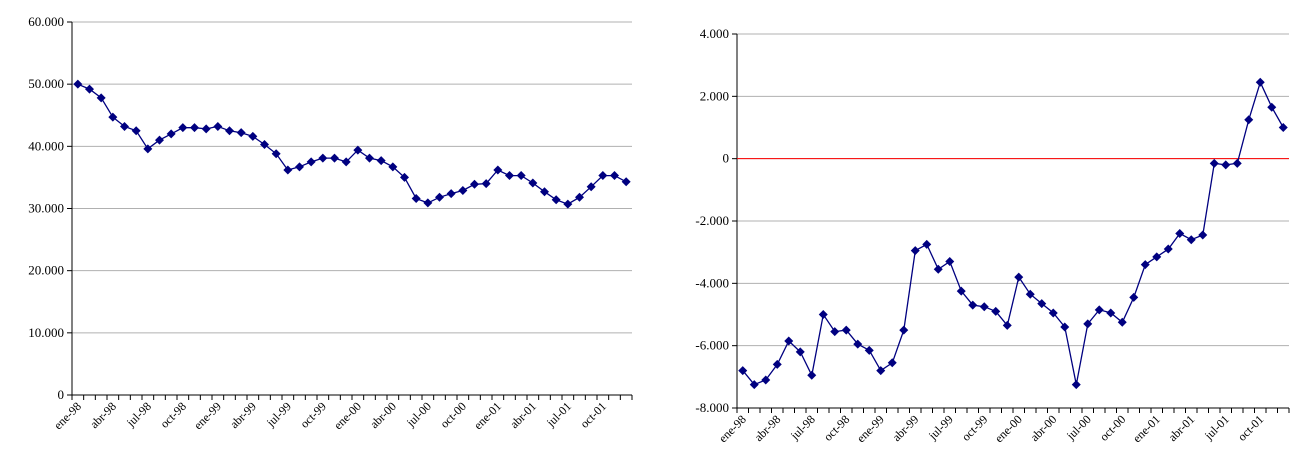 The image size is (1291, 465). I want to click on x-tick-label: abr-99, so click(243, 415).